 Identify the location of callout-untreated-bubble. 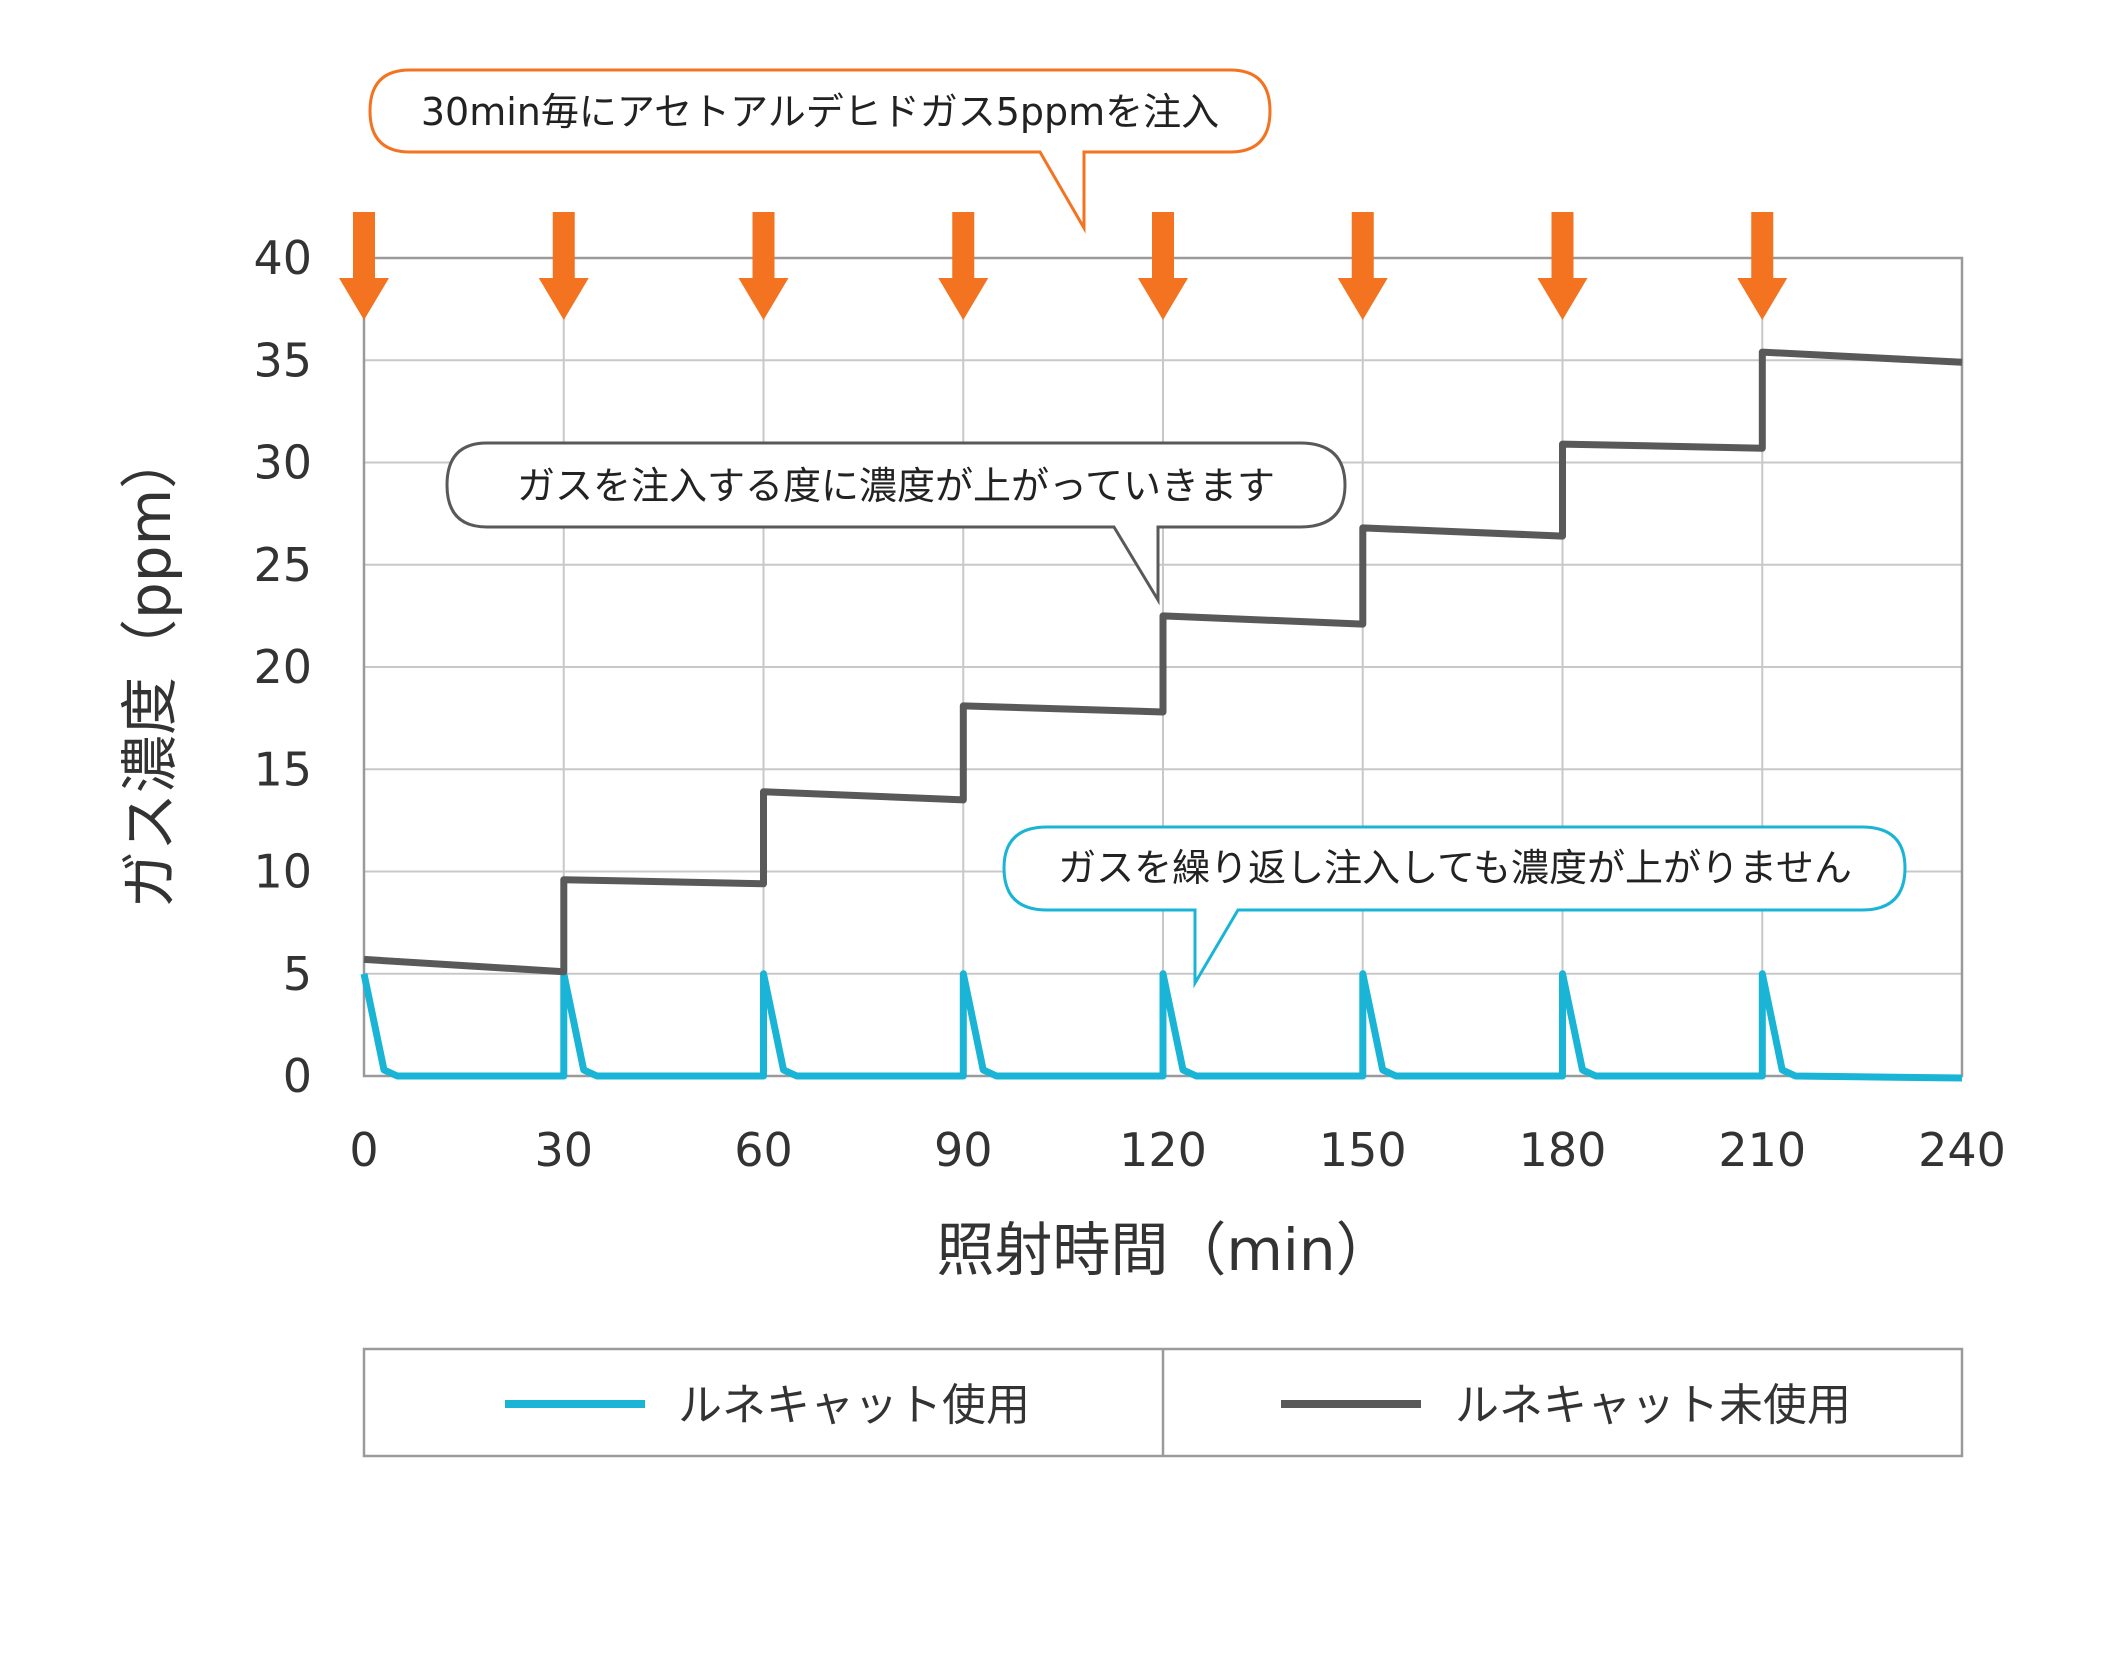
(896, 523).